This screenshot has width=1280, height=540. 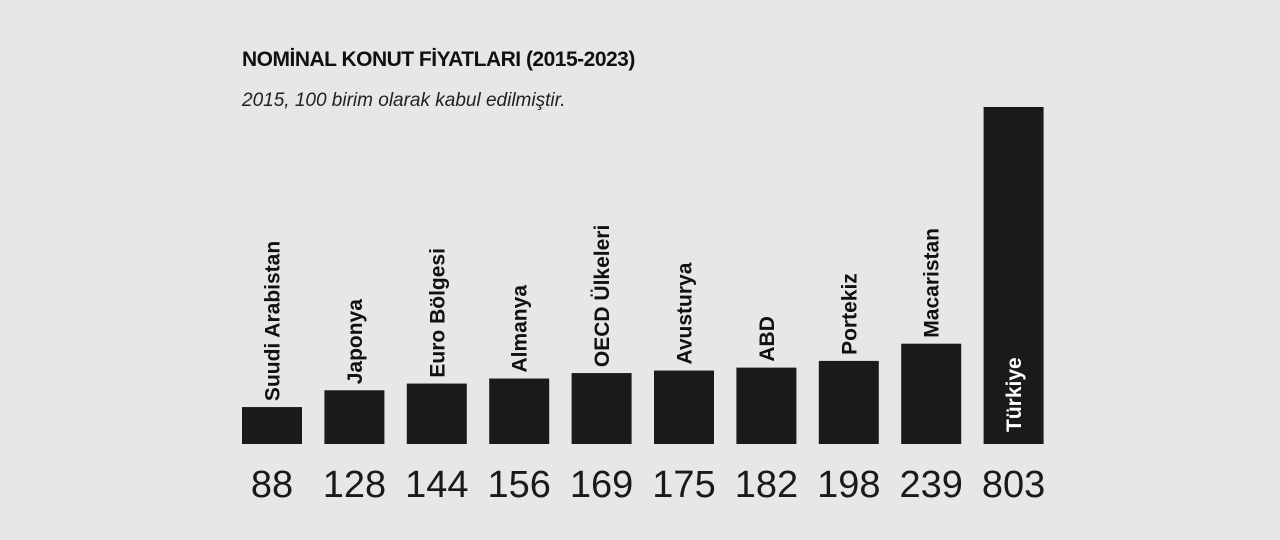 I want to click on value-label: 88, so click(x=272, y=485).